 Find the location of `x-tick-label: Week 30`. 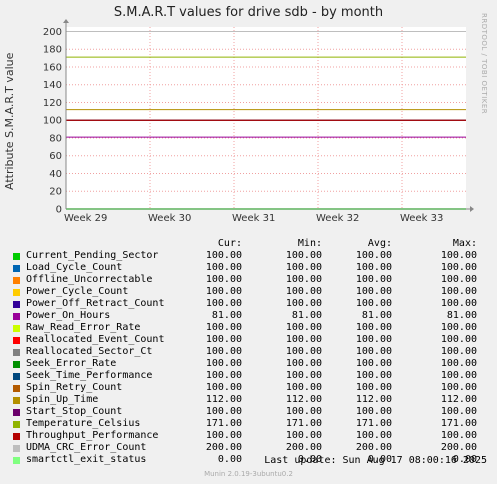

x-tick-label: Week 30 is located at coordinates (169, 218).